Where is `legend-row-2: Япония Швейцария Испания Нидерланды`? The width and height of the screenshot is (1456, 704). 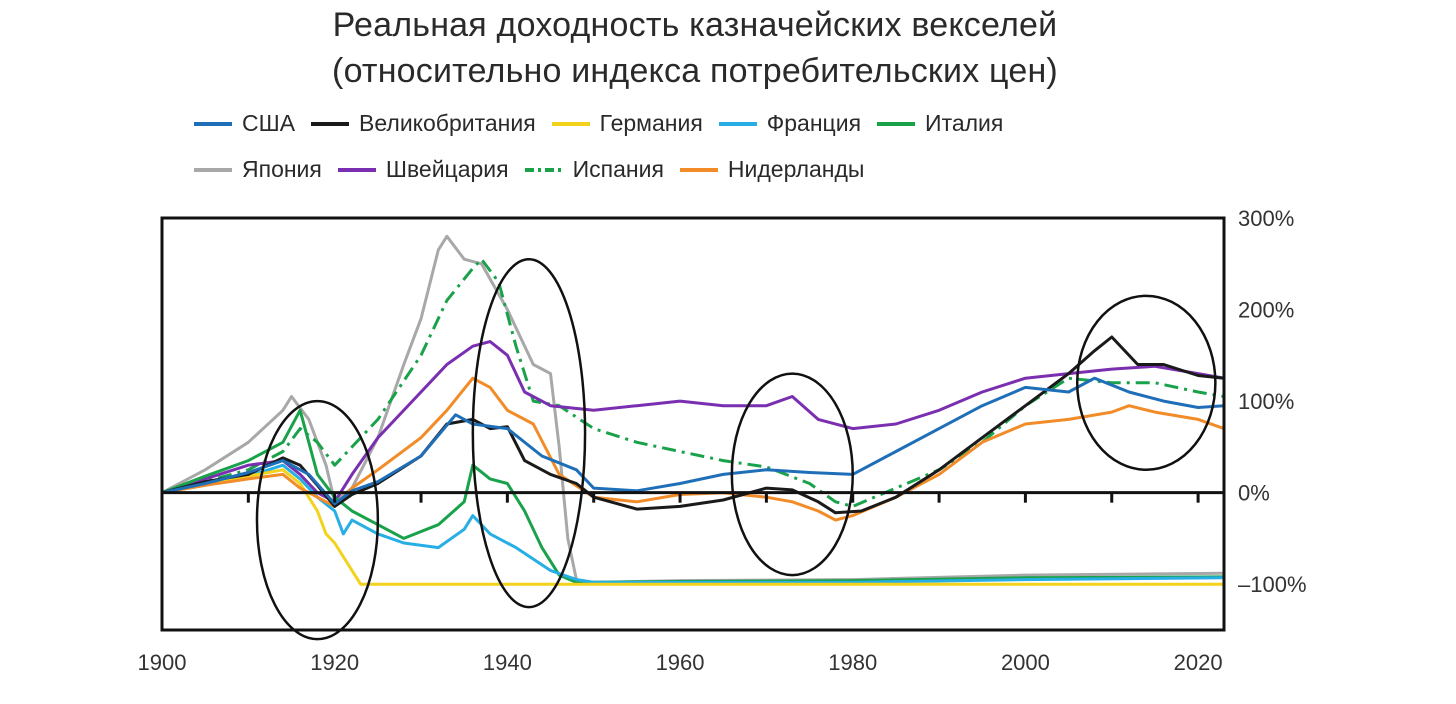
legend-row-2: Япония Швейцария Испания Нидерланды is located at coordinates (535, 169).